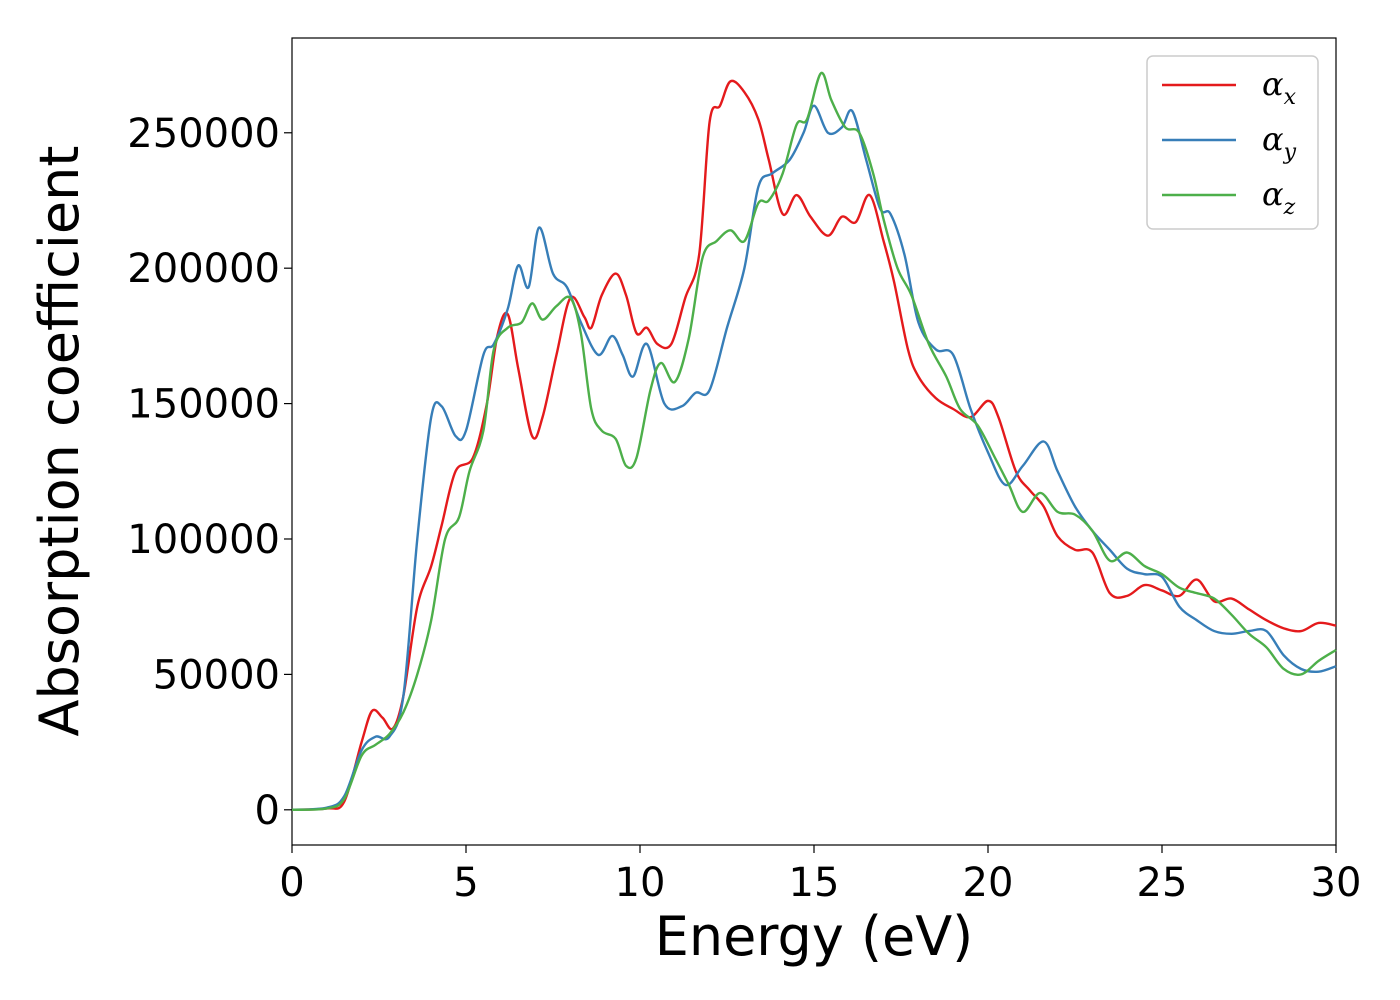  Describe the element at coordinates (209, 472) in the screenshot. I see `y-axis: 0 50000 100000 150000 200000 250000` at that location.